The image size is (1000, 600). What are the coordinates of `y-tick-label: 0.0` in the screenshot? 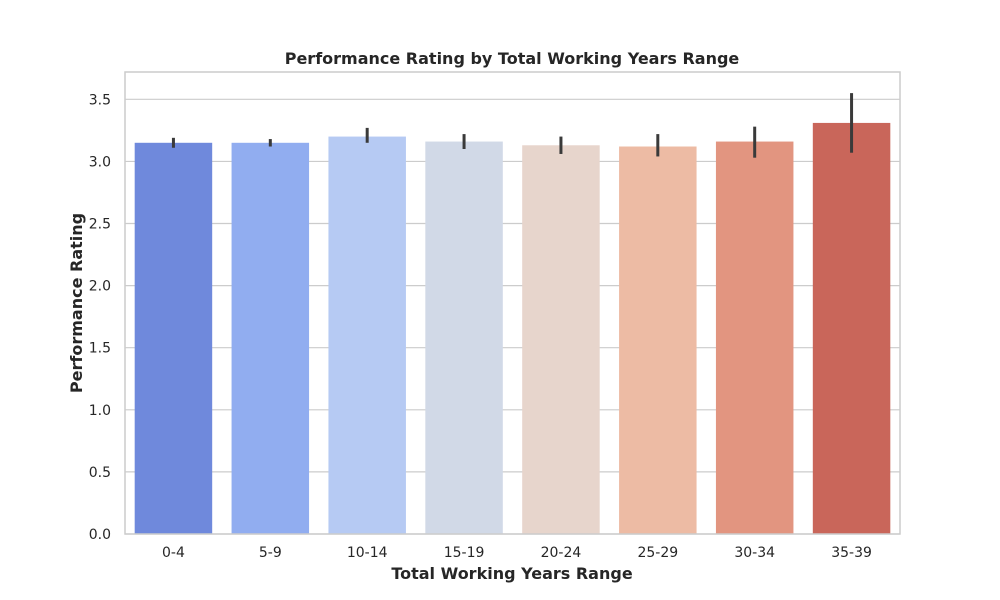 It's located at (100, 535).